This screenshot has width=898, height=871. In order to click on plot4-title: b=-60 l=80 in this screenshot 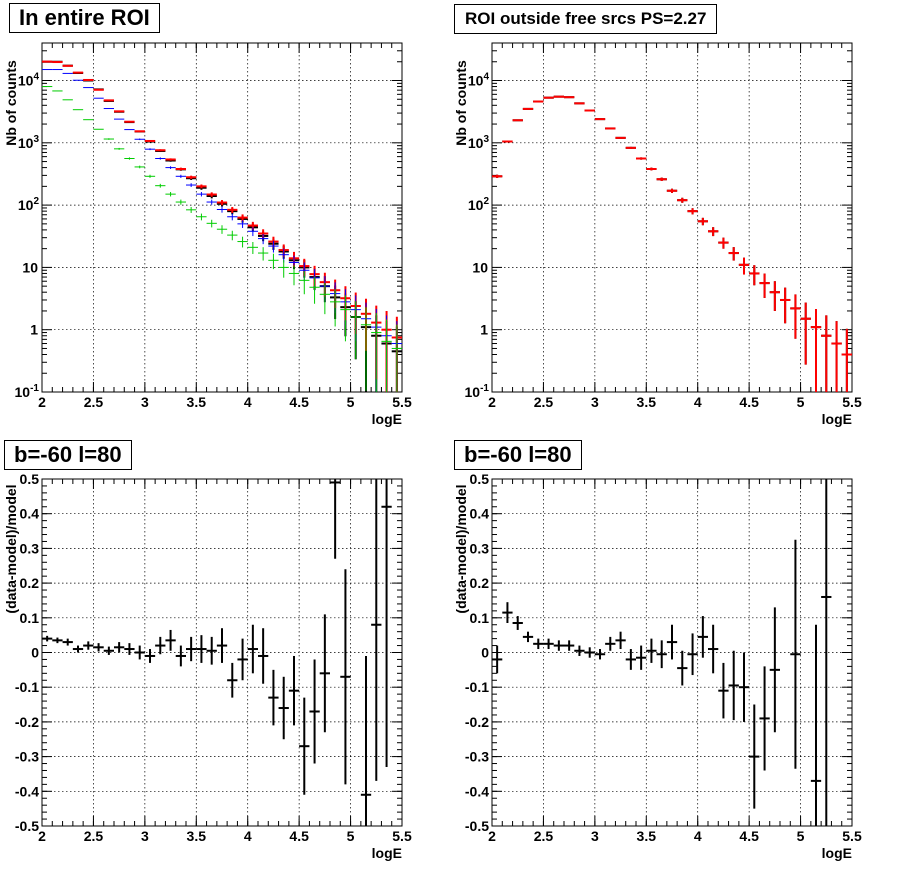, I will do `click(518, 455)`.